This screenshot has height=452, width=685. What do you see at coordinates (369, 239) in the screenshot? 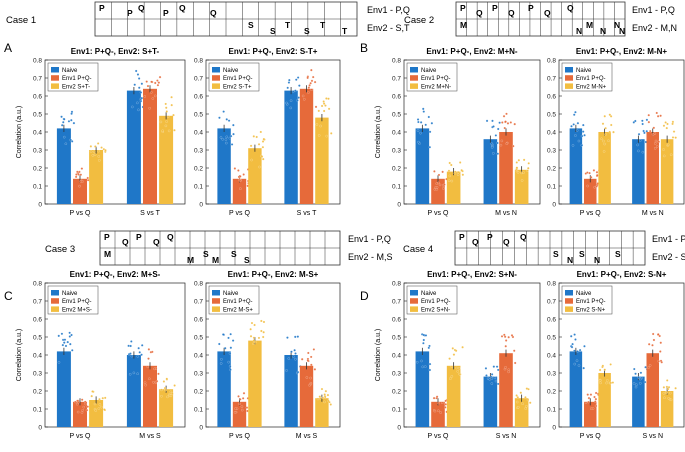
I see `case-env1-label: Env1 - P,Q` at bounding box center [369, 239].